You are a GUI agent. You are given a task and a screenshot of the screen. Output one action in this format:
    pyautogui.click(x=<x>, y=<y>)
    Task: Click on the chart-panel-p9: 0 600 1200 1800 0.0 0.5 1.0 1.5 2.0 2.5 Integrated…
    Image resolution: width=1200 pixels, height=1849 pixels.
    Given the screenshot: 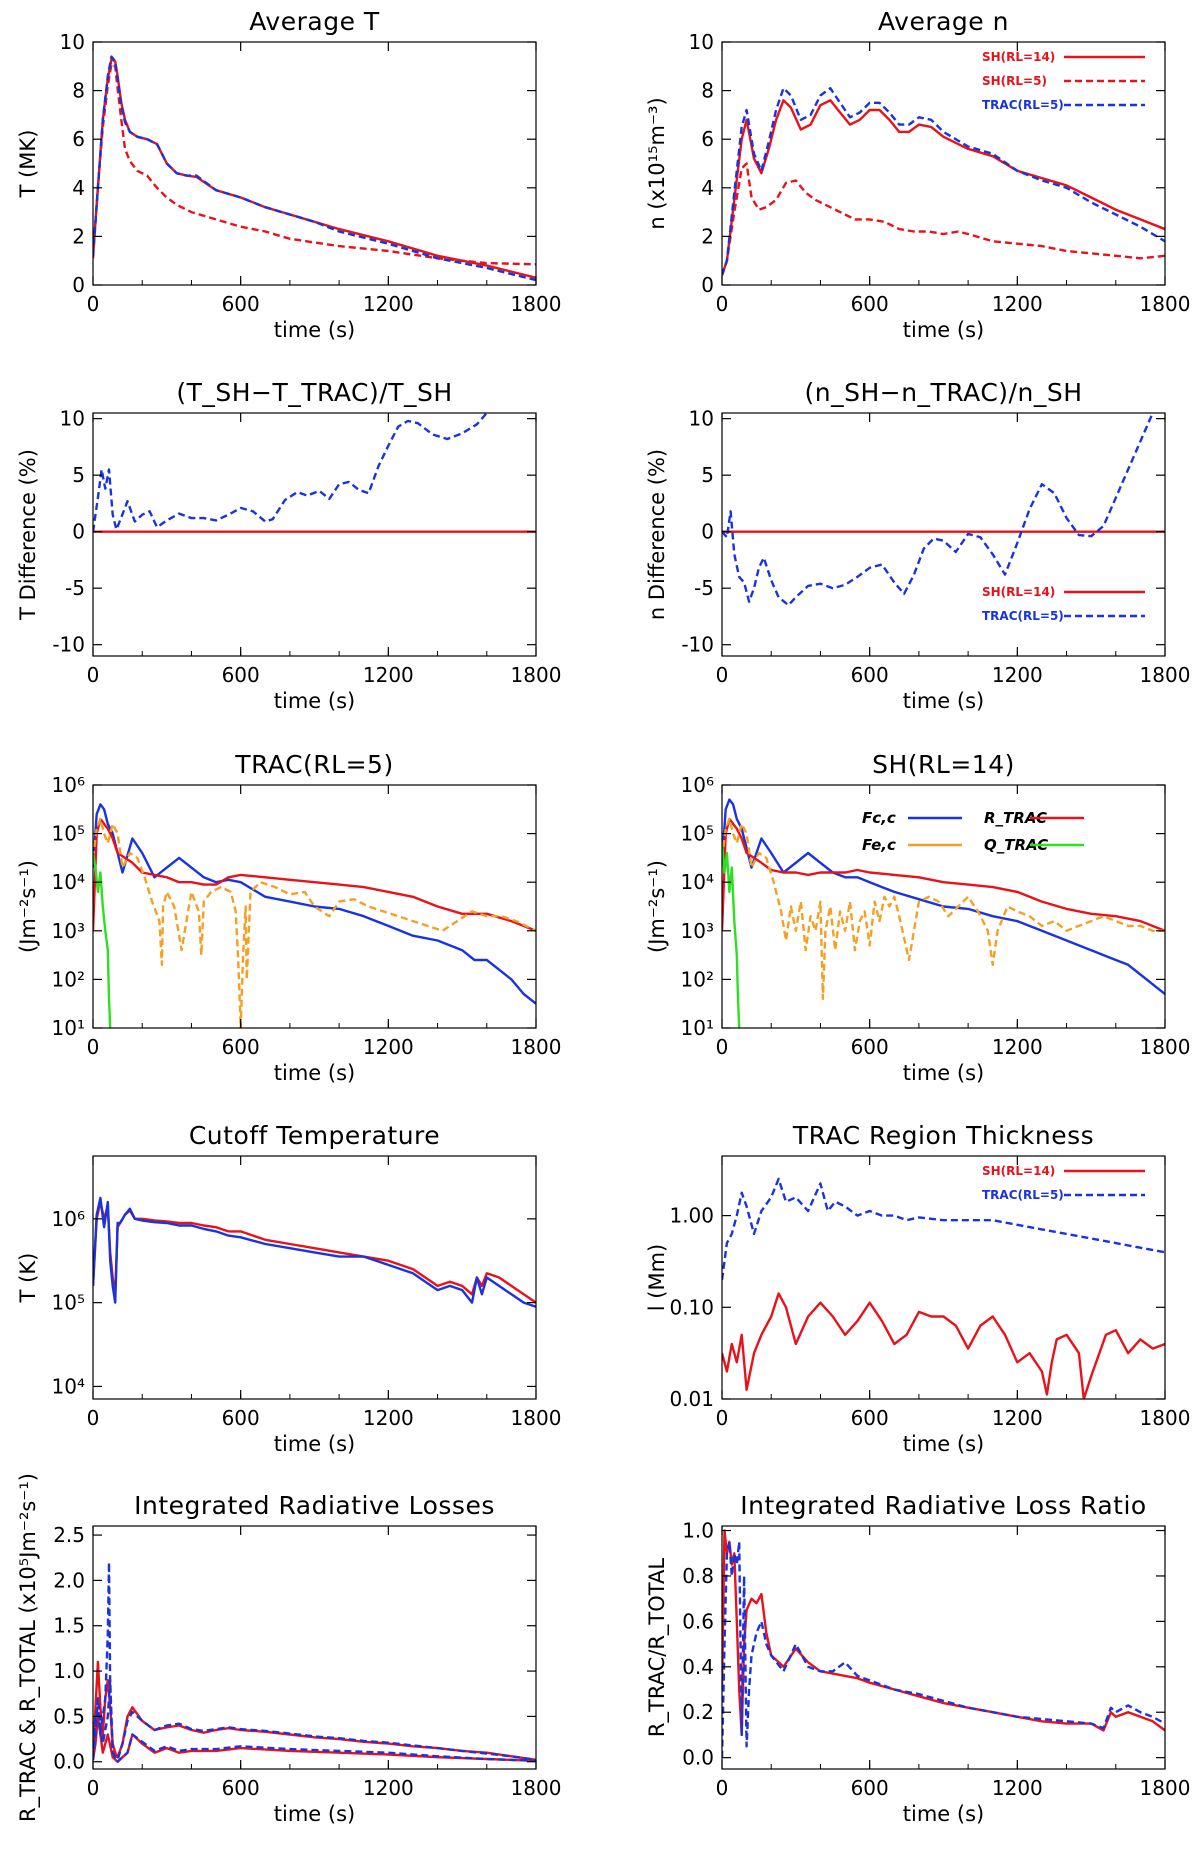 What is the action you would take?
    pyautogui.click(x=288, y=1649)
    